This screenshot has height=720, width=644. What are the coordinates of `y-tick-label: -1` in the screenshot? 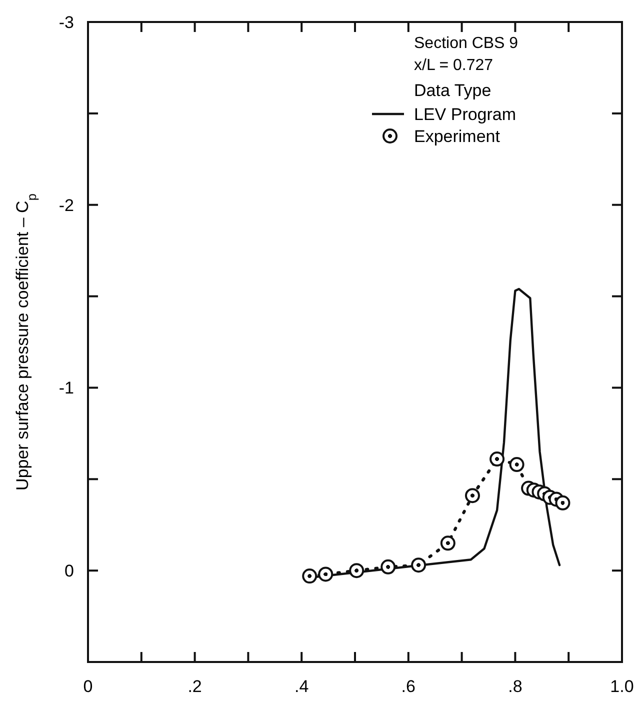 It's located at (66, 388).